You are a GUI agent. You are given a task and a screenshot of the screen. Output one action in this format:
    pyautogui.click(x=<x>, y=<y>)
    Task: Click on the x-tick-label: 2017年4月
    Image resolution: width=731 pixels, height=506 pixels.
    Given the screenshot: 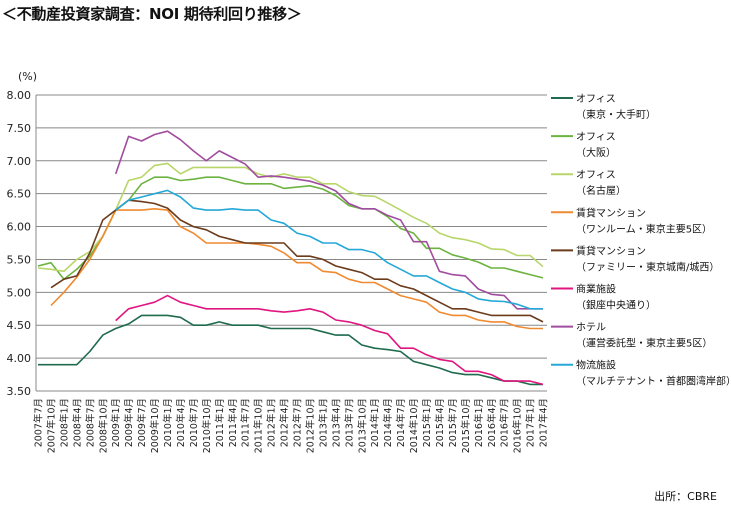 What is the action you would take?
    pyautogui.click(x=544, y=422)
    